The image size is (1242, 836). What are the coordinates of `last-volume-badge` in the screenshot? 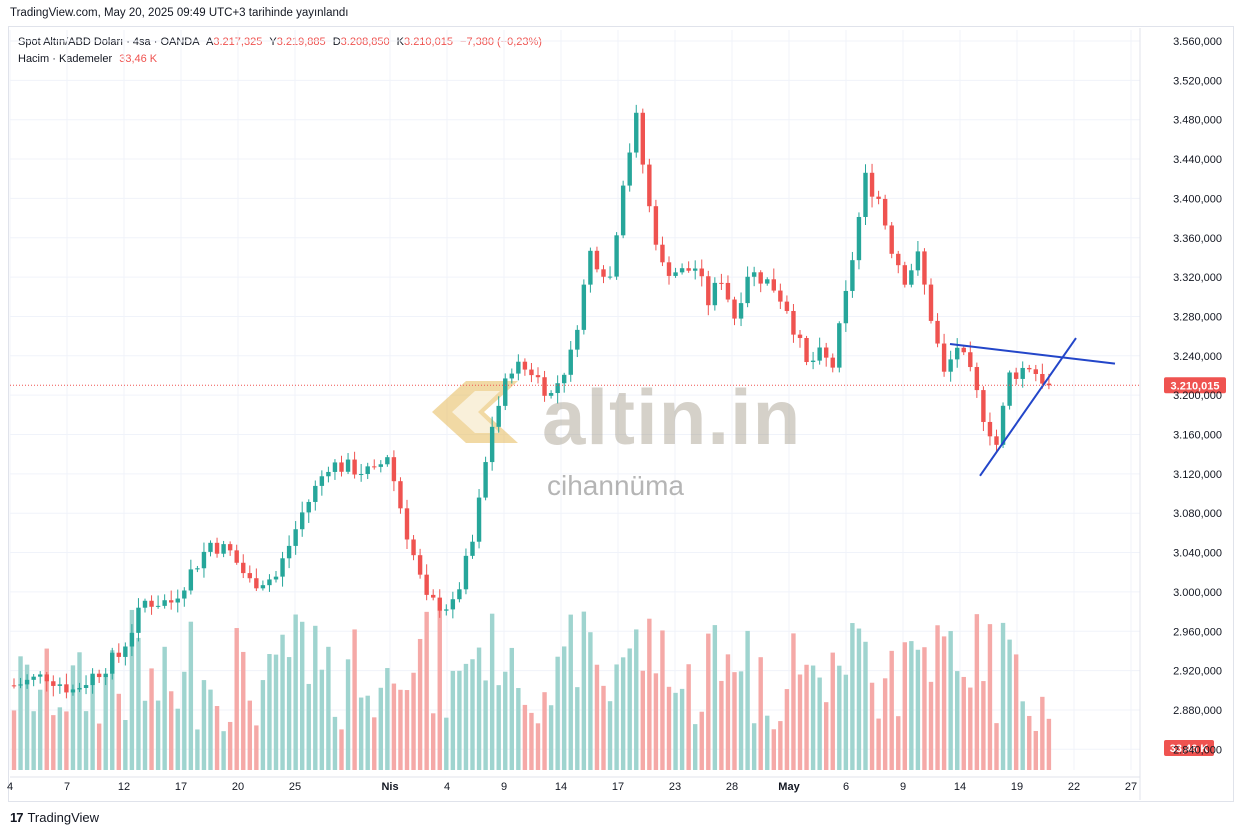 It's located at (1189, 748).